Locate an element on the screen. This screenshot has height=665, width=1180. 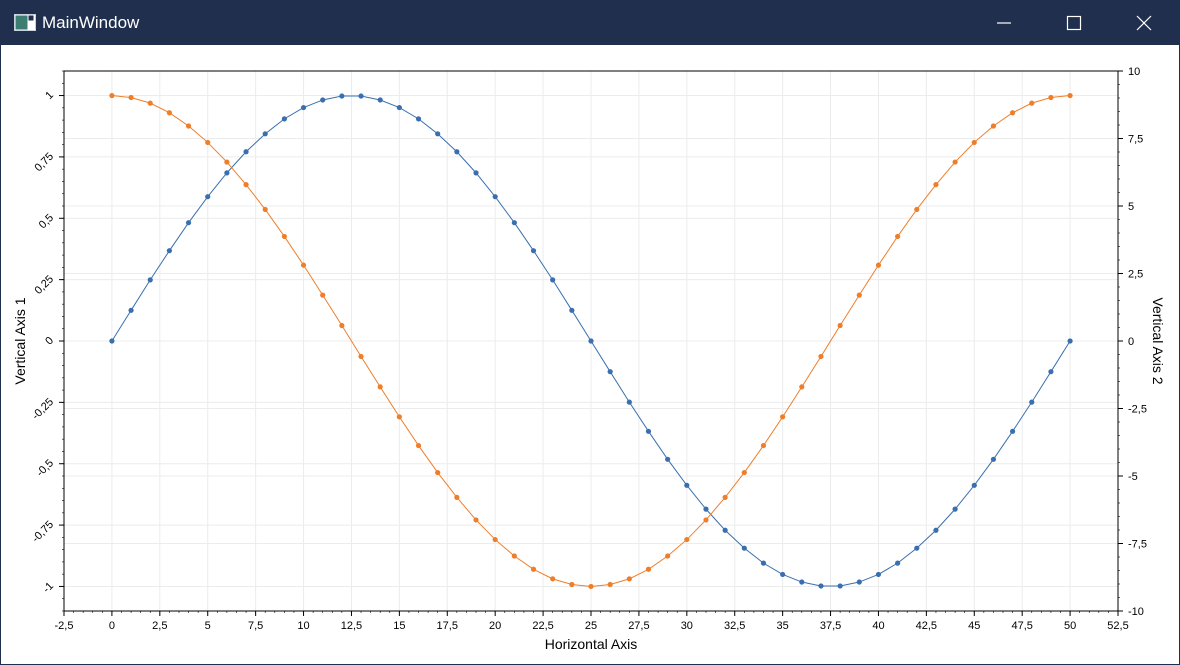
maximize-button is located at coordinates (1074, 23).